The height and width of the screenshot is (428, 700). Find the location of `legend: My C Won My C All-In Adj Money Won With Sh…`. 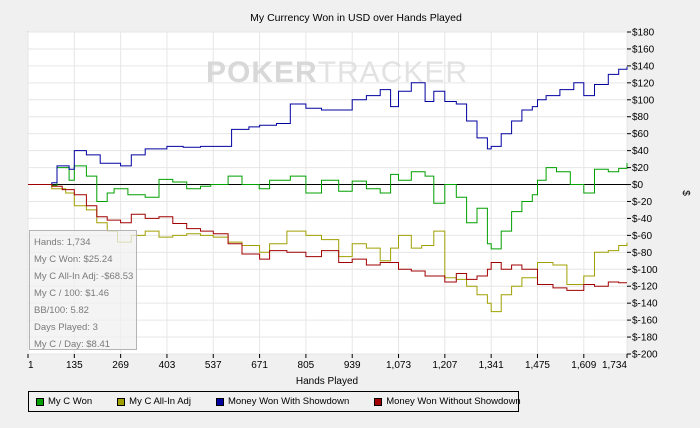

legend: My C Won My C All-In Adj Money Won With Sh… is located at coordinates (274, 401).